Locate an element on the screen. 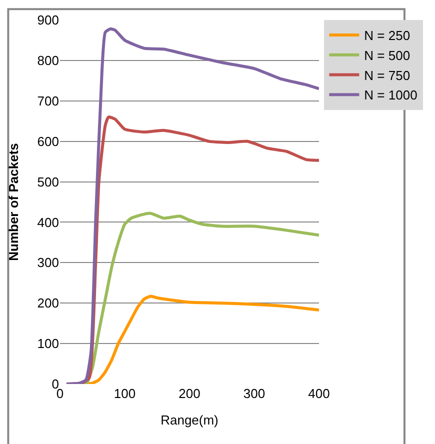 This screenshot has height=444, width=435. y-tick-label: 500 is located at coordinates (48, 182).